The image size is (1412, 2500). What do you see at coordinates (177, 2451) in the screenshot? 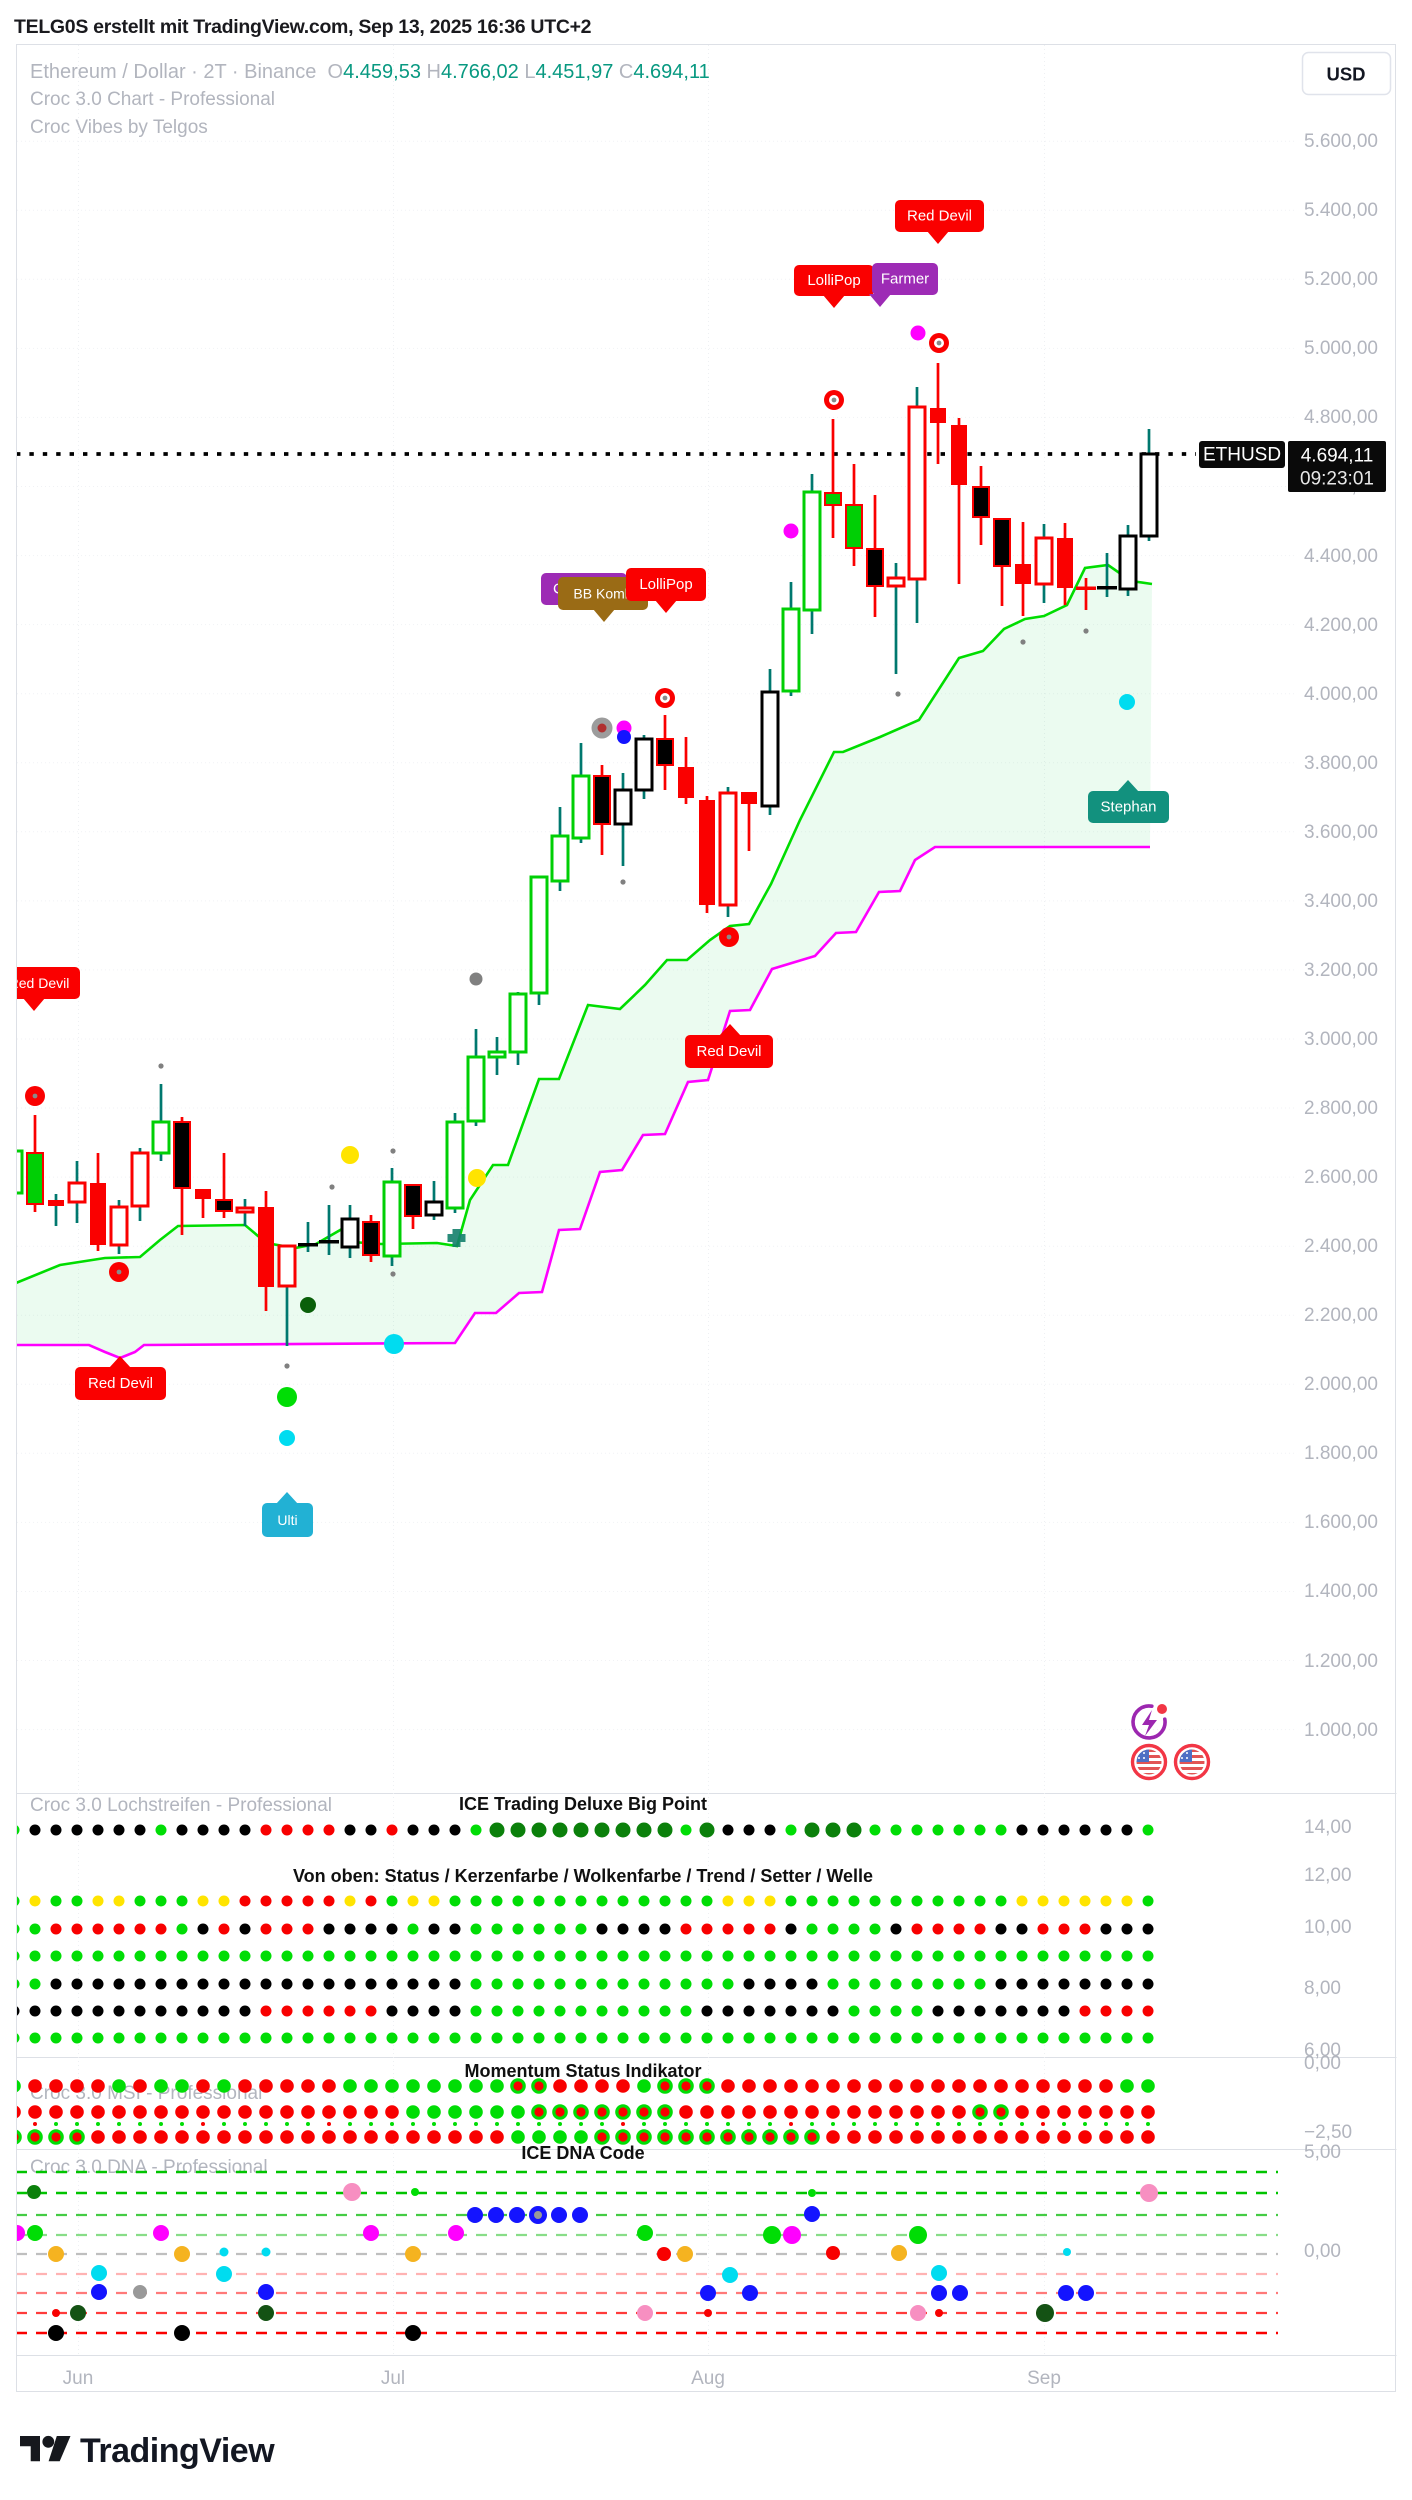
I see `svg-text: TradingView` at bounding box center [177, 2451].